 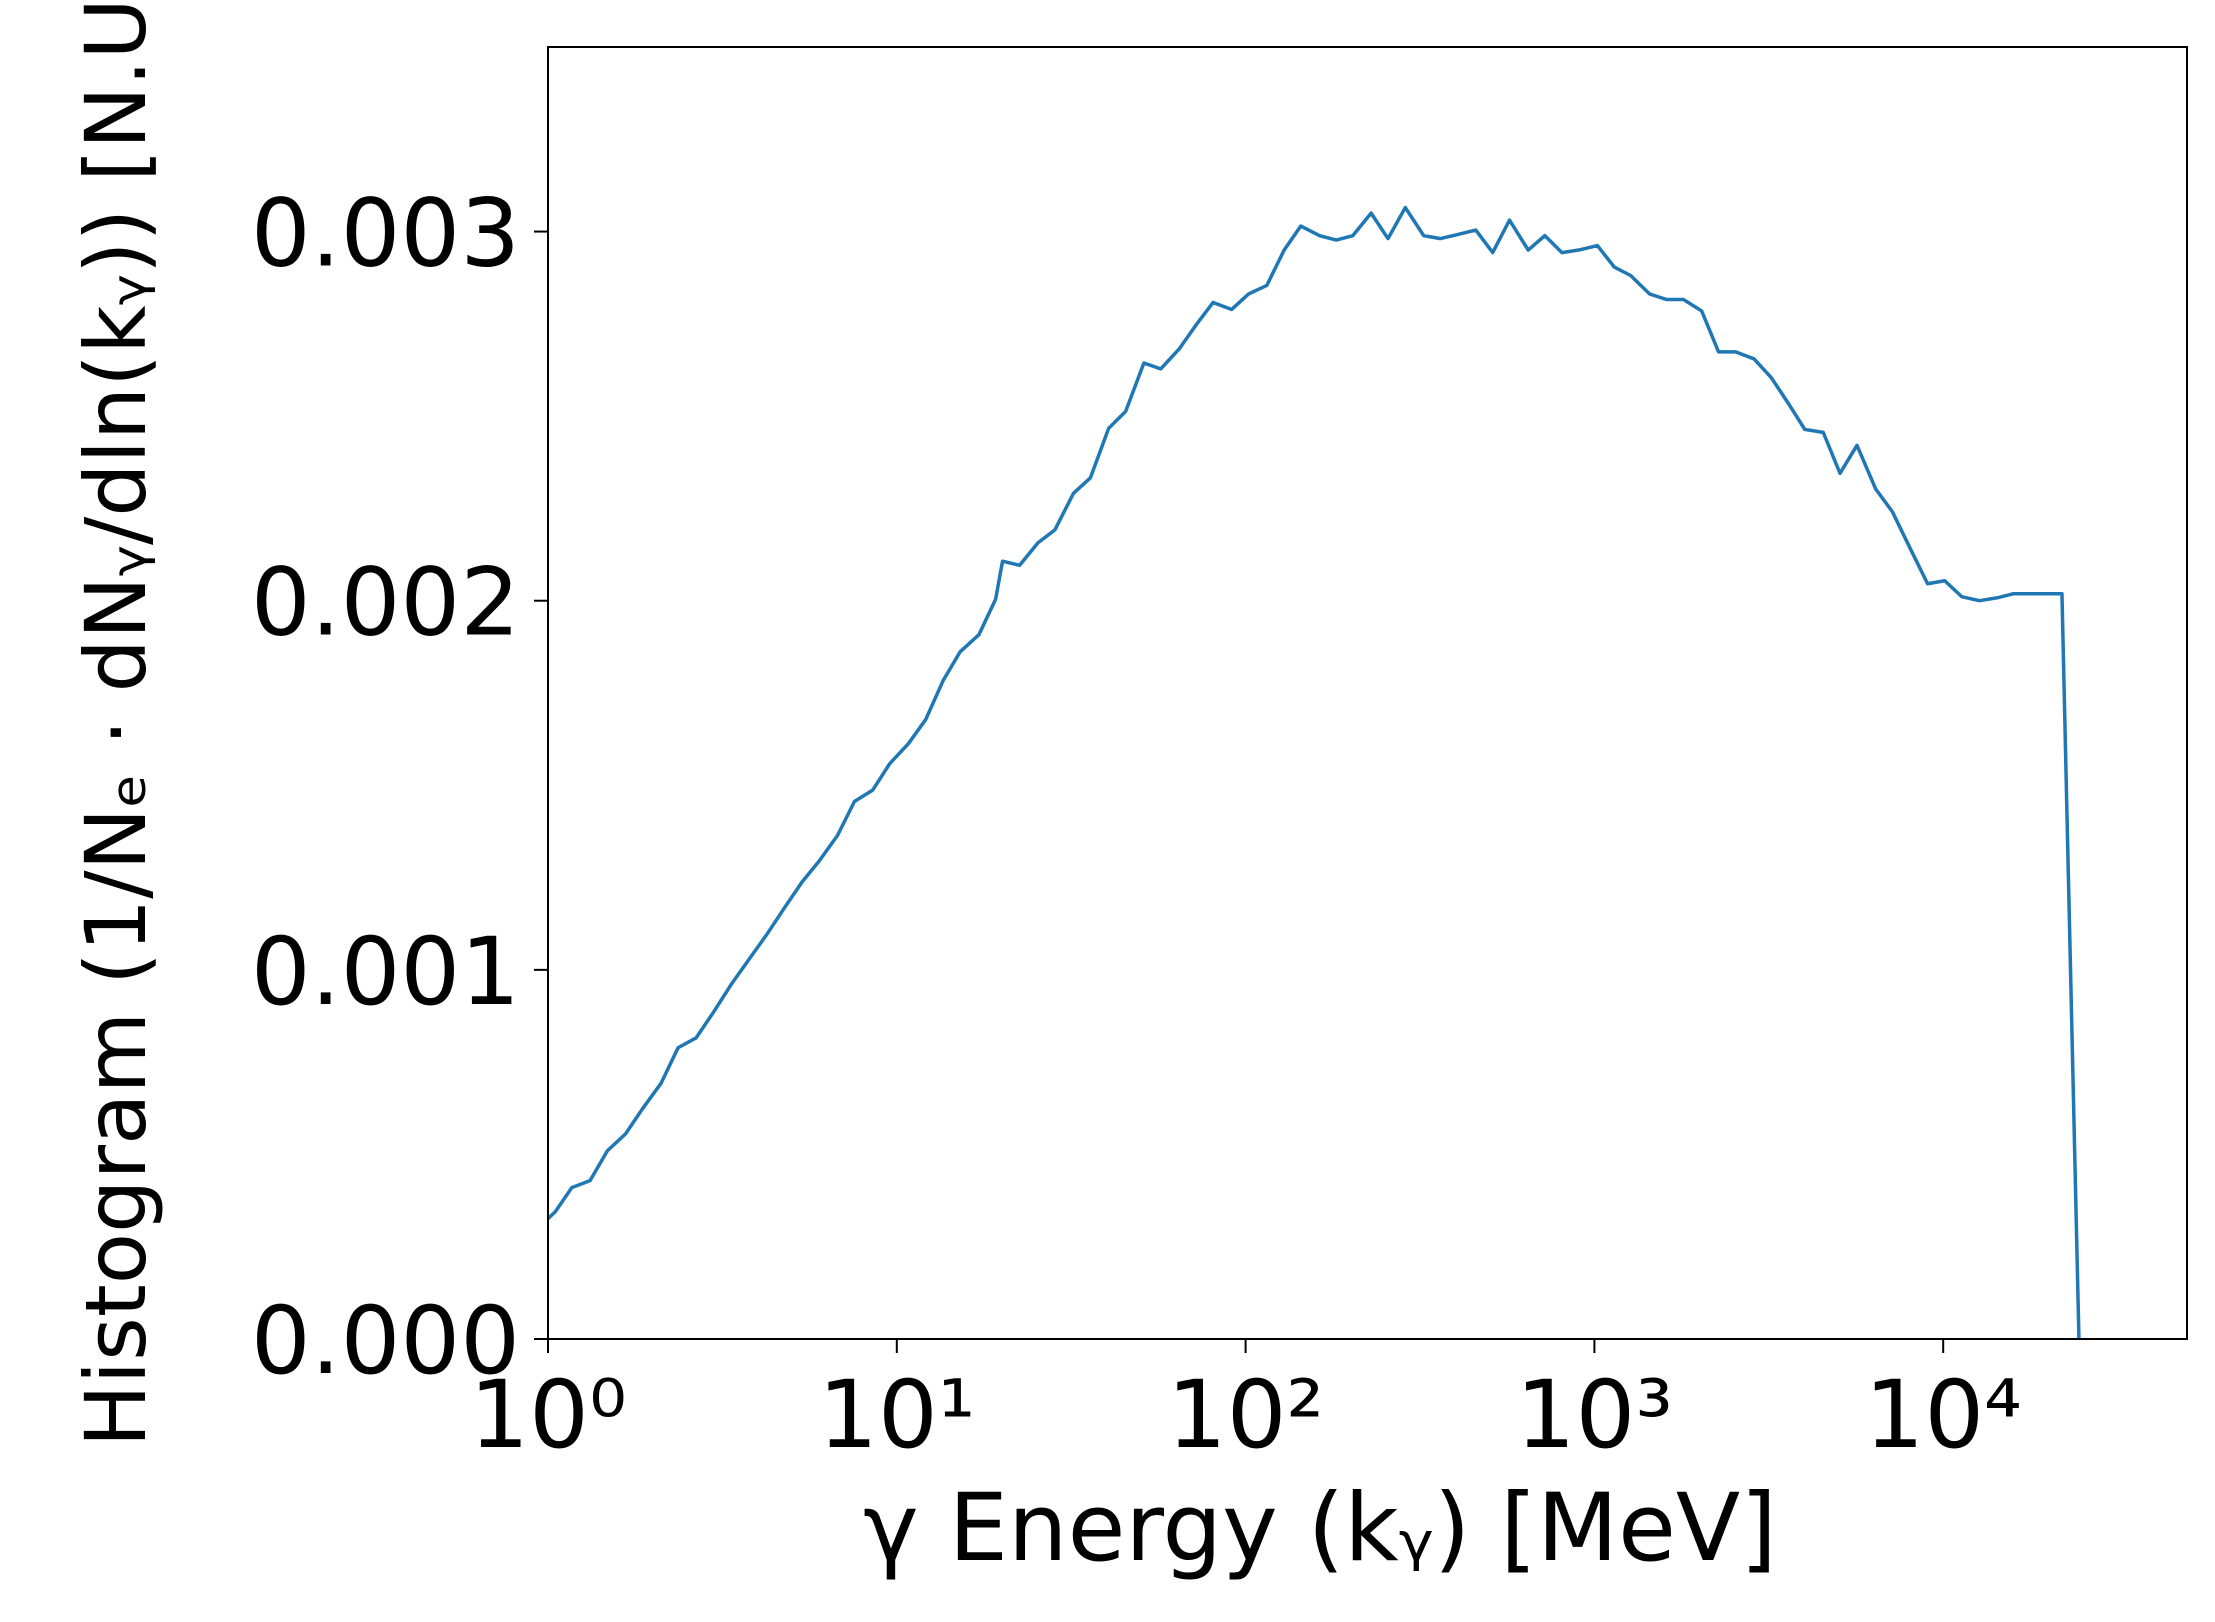 What do you see at coordinates (385, 234) in the screenshot?
I see `y-tick-label: 0.003` at bounding box center [385, 234].